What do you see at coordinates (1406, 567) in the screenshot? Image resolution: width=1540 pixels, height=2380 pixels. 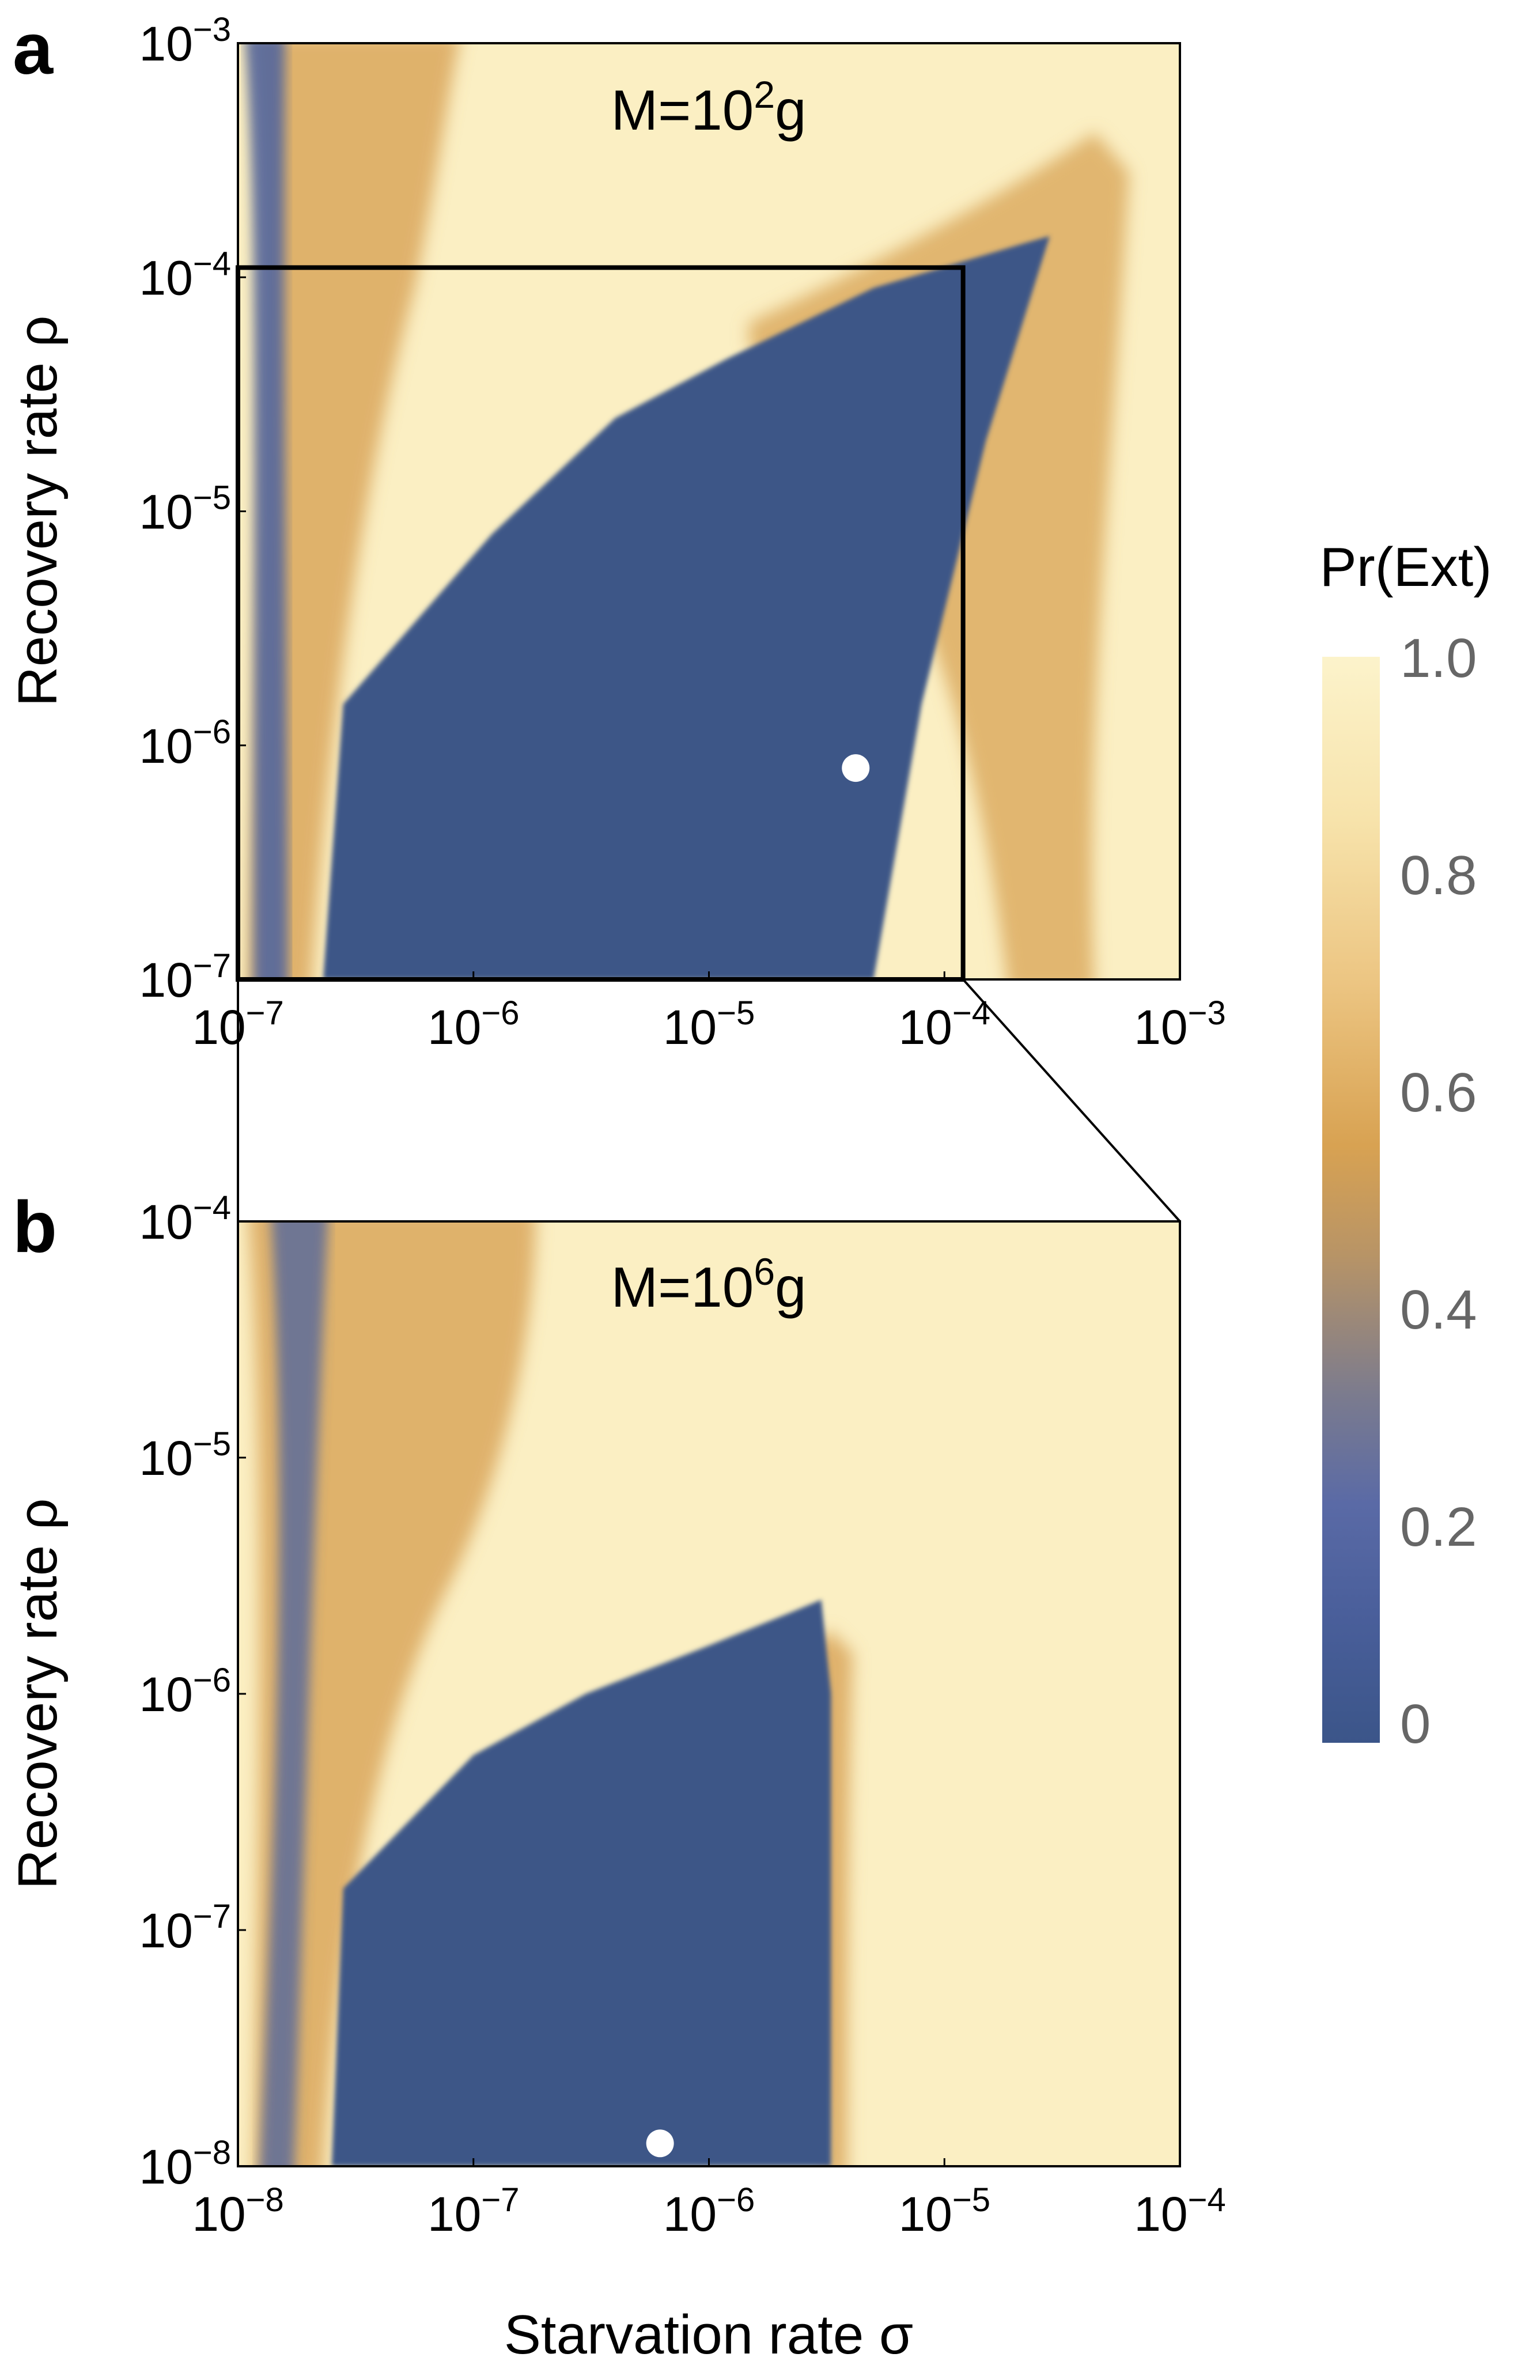 I see `colorbar-title: Pr(Ext)` at bounding box center [1406, 567].